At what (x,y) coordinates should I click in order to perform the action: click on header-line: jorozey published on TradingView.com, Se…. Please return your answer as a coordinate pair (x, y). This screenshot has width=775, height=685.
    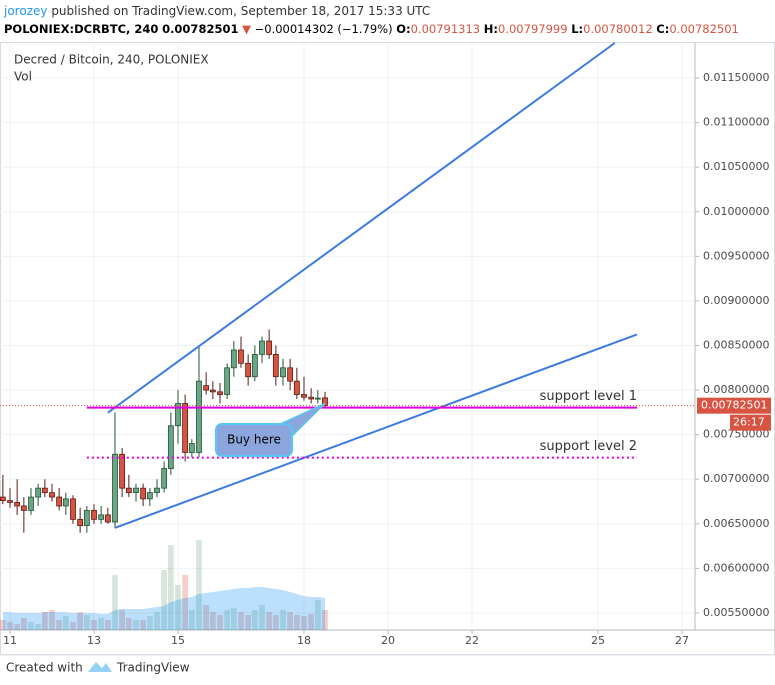
    Looking at the image, I should click on (216, 11).